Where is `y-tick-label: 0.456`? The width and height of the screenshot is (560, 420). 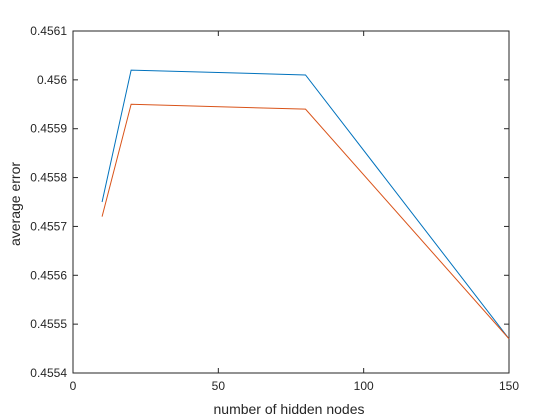
y-tick-label: 0.456 is located at coordinates (52, 80).